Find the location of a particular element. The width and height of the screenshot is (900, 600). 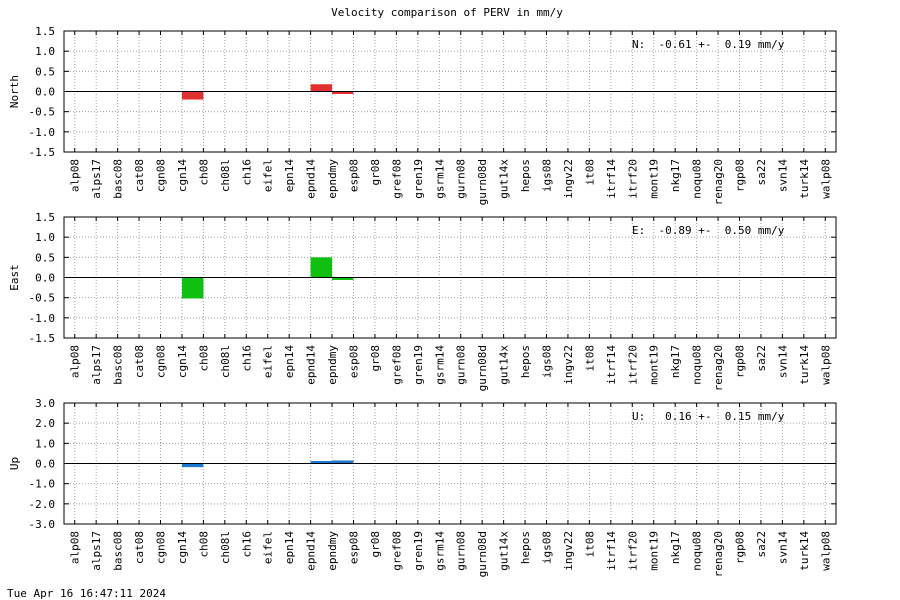

timestamp: Tue Apr 16 16:47:11 2024 is located at coordinates (86, 593).